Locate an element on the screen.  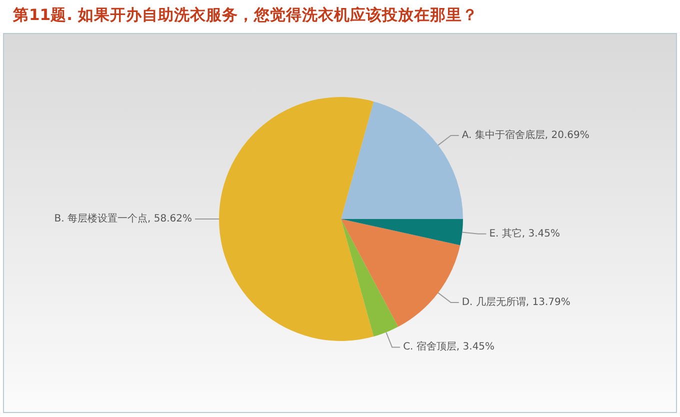
slice-label: D. 几层无所谓, 13.79% is located at coordinates (516, 302).